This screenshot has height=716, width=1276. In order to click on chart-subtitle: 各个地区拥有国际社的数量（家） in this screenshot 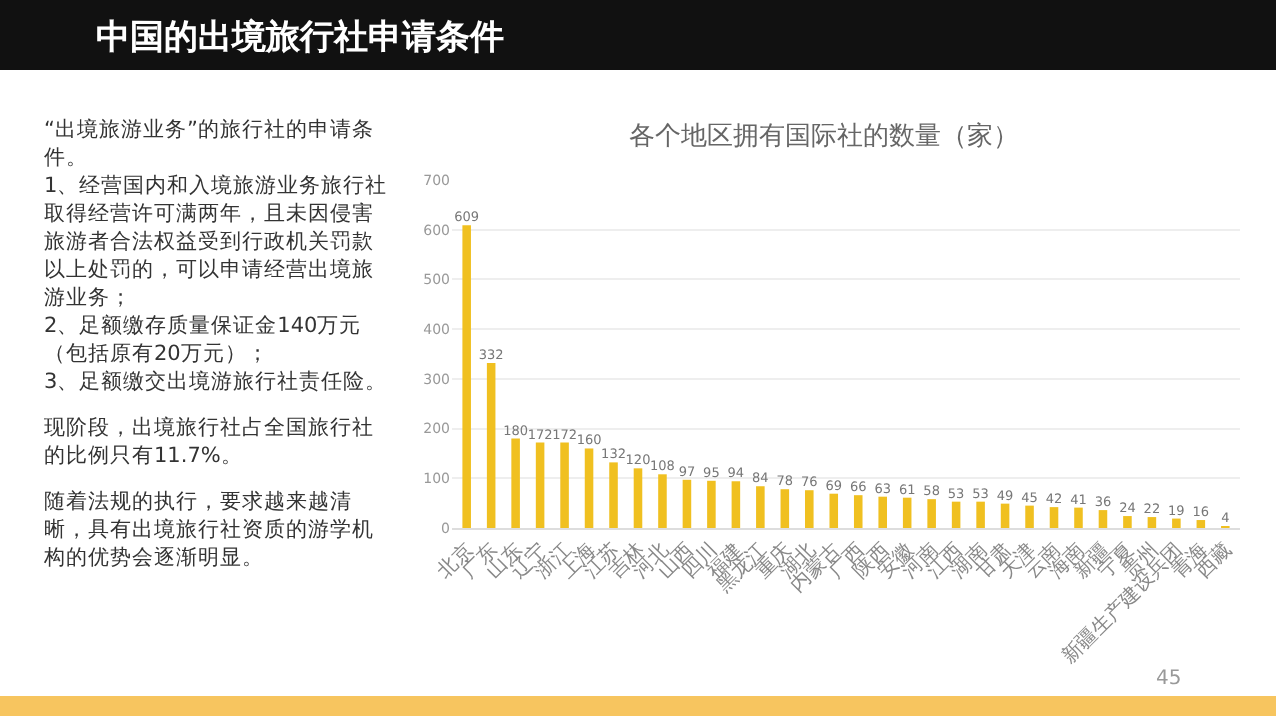, I will do `click(824, 135)`.